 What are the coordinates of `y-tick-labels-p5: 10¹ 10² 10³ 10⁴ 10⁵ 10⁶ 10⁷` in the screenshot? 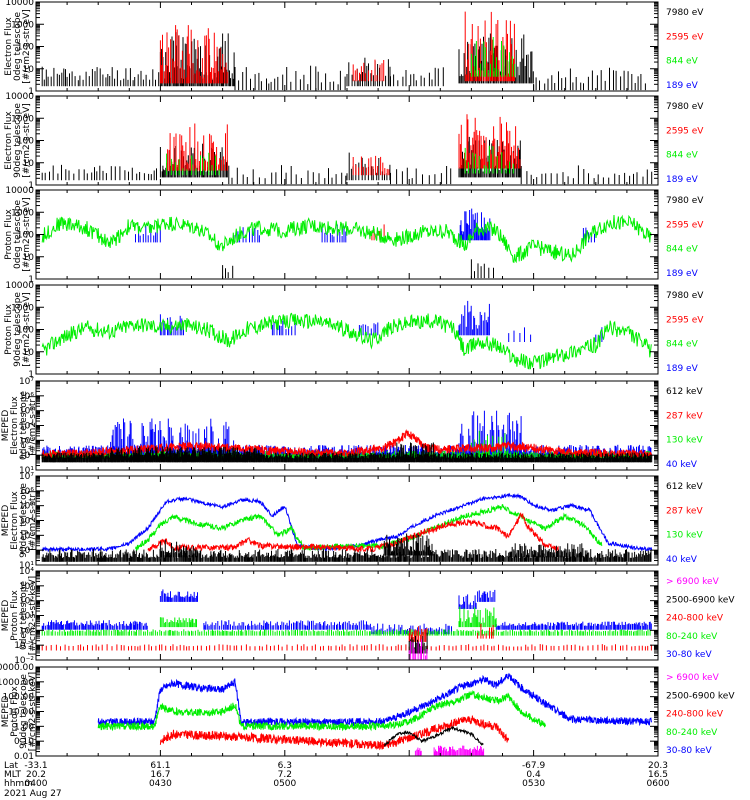 It's located at (26, 426).